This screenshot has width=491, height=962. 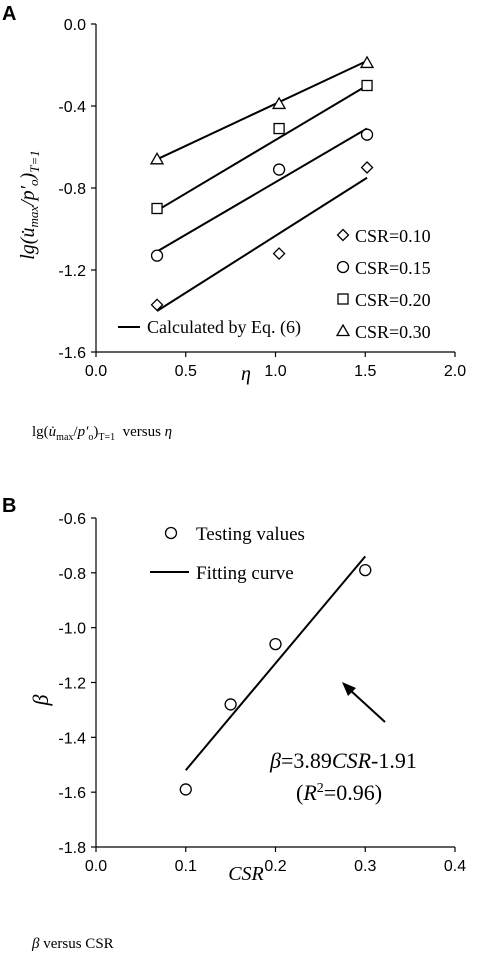 I want to click on a-y-tick-label: -0.4, so click(x=72, y=107).